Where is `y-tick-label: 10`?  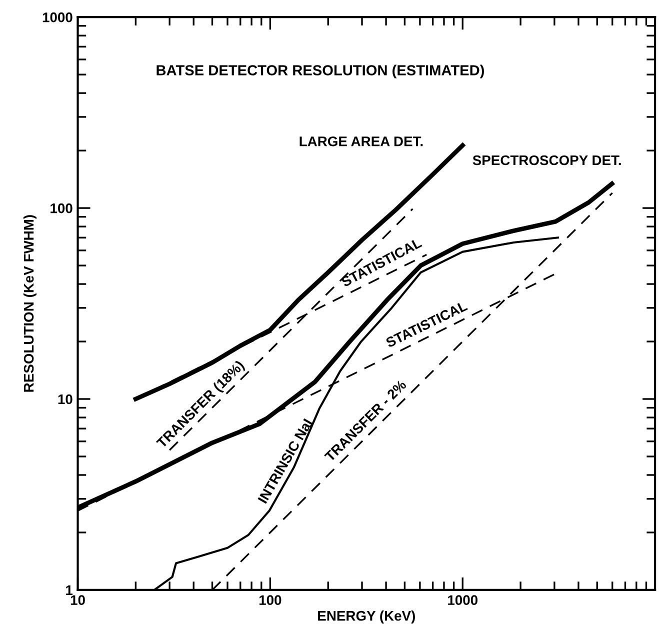
y-tick-label: 10 is located at coordinates (65, 399).